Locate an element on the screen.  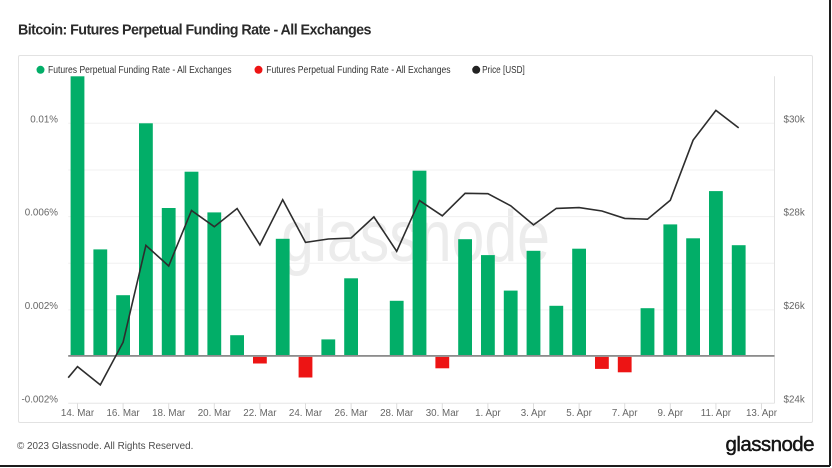
svg-text: 28. Mar is located at coordinates (397, 413).